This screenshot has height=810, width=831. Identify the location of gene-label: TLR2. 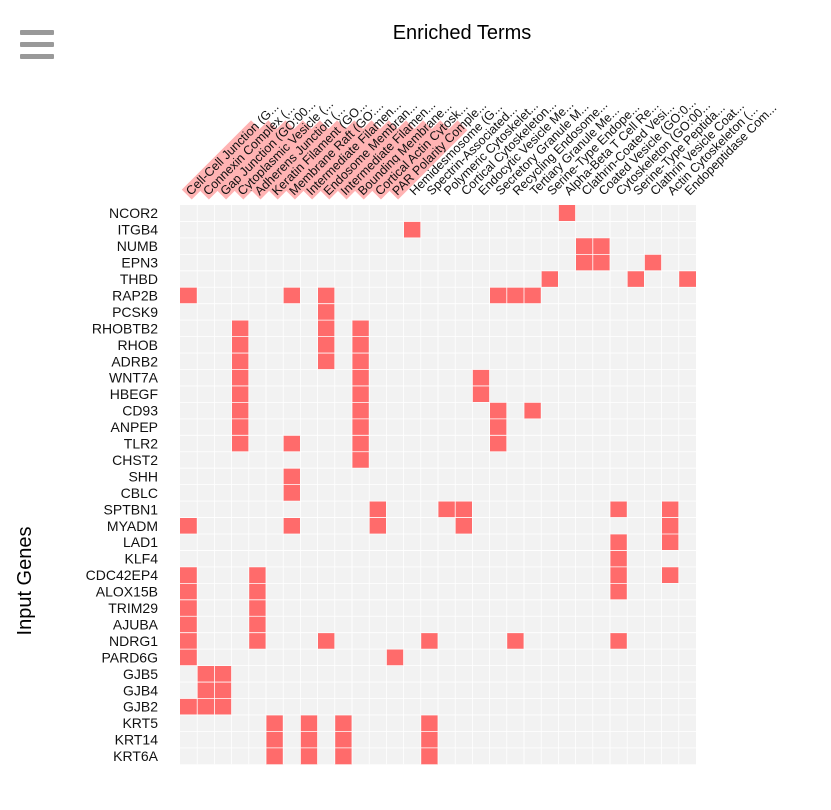
(141, 444).